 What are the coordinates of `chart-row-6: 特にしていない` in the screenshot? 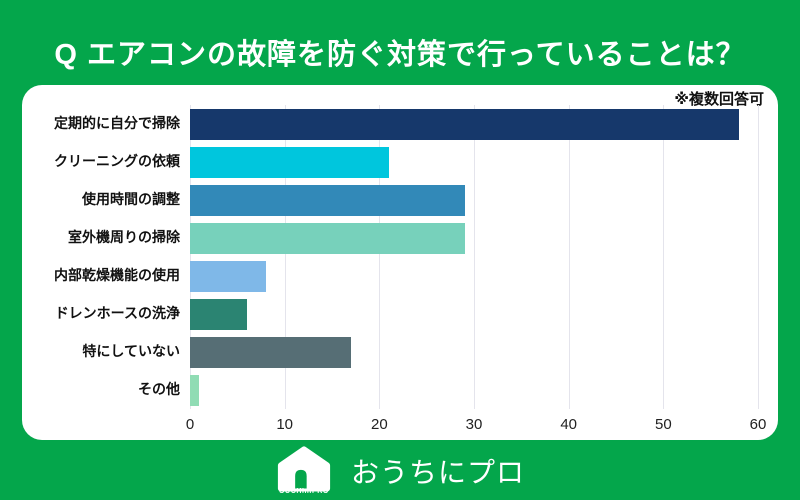 It's located at (395, 352).